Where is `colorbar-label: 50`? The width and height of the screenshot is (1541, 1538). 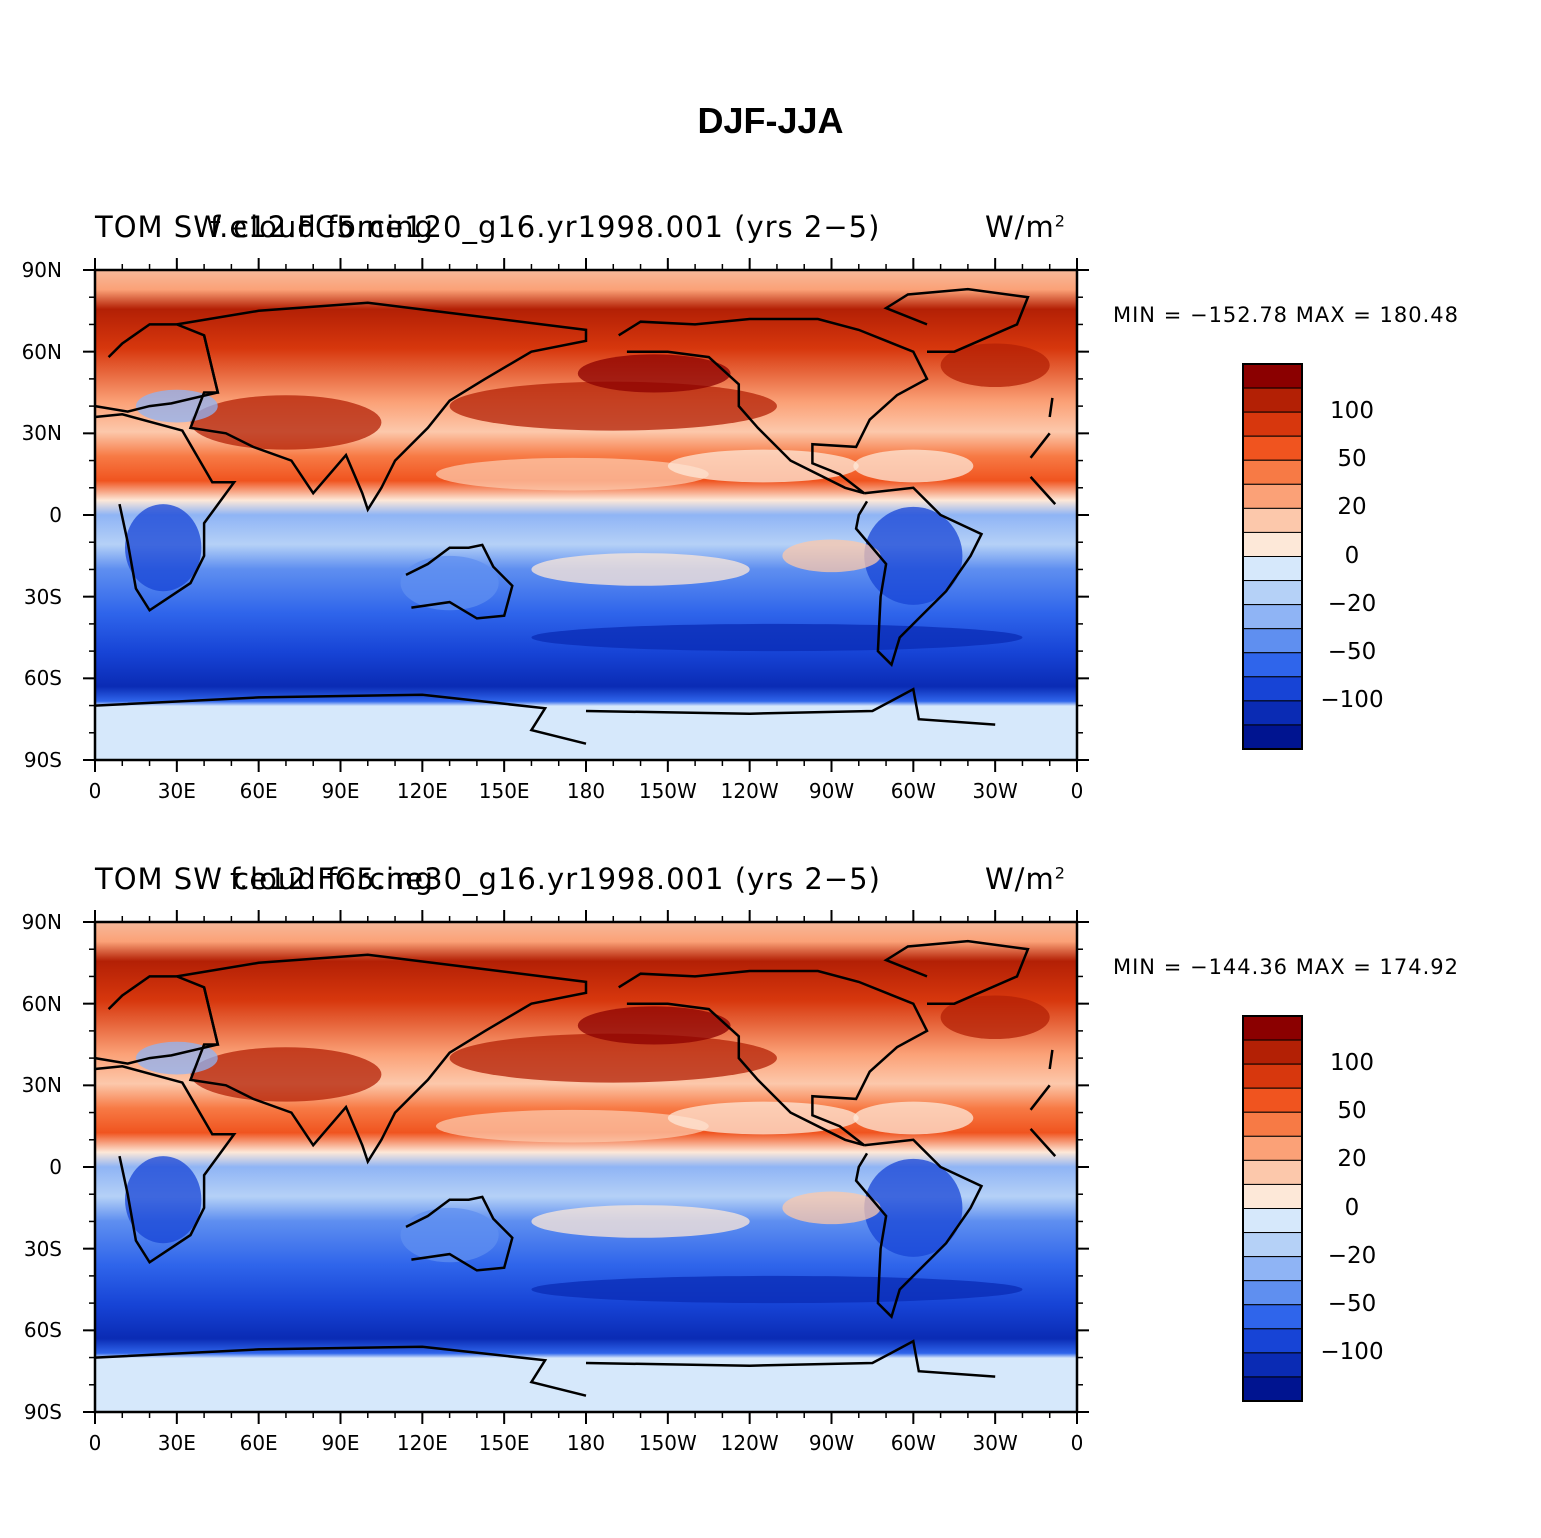 colorbar-label: 50 is located at coordinates (1352, 459).